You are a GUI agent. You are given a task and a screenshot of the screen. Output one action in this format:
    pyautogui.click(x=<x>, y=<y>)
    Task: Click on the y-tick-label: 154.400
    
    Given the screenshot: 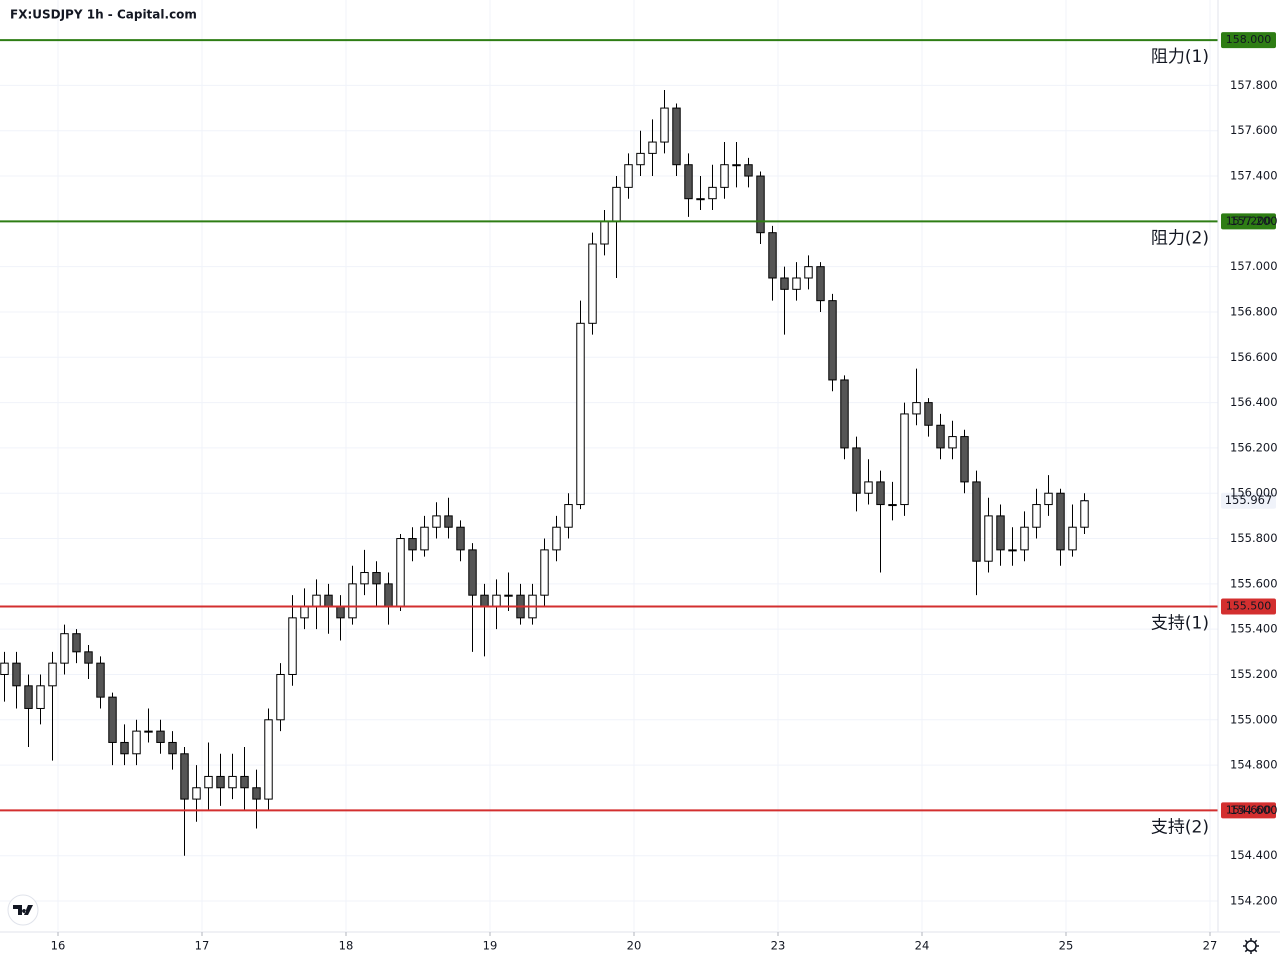 What is the action you would take?
    pyautogui.click(x=1254, y=855)
    